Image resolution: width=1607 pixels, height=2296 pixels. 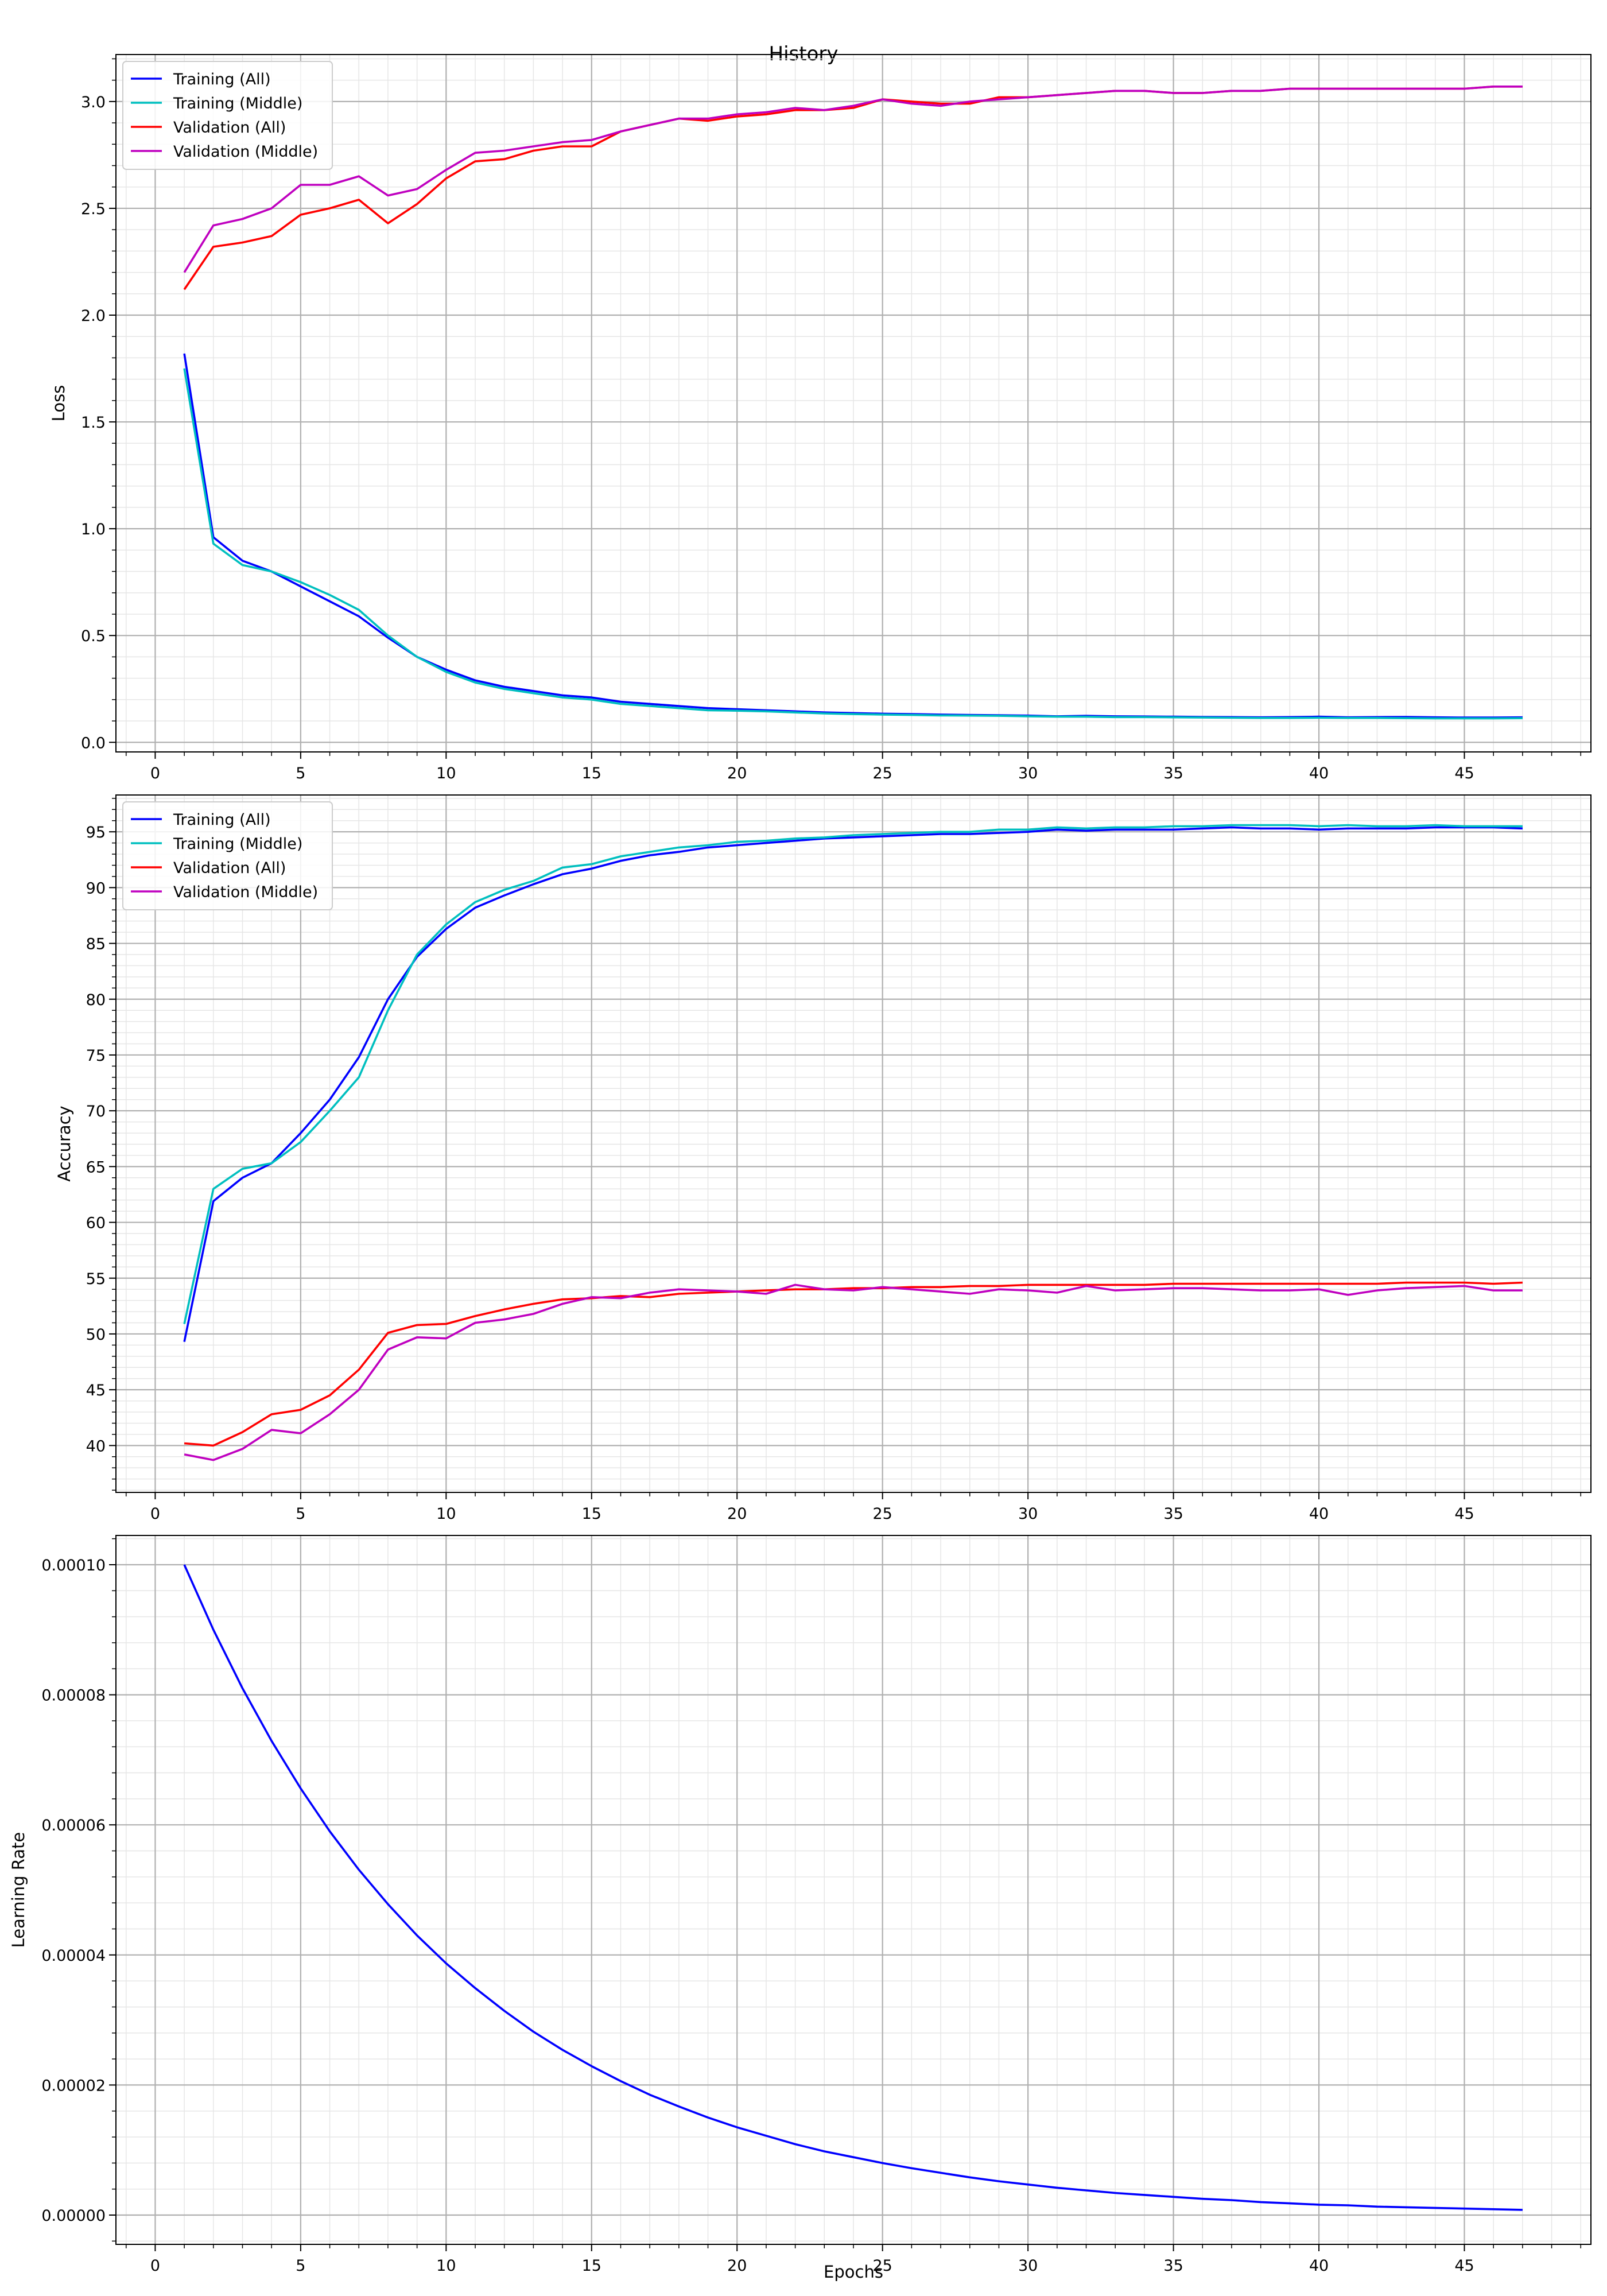 I want to click on y-tick-label: 1.0, so click(x=93, y=529).